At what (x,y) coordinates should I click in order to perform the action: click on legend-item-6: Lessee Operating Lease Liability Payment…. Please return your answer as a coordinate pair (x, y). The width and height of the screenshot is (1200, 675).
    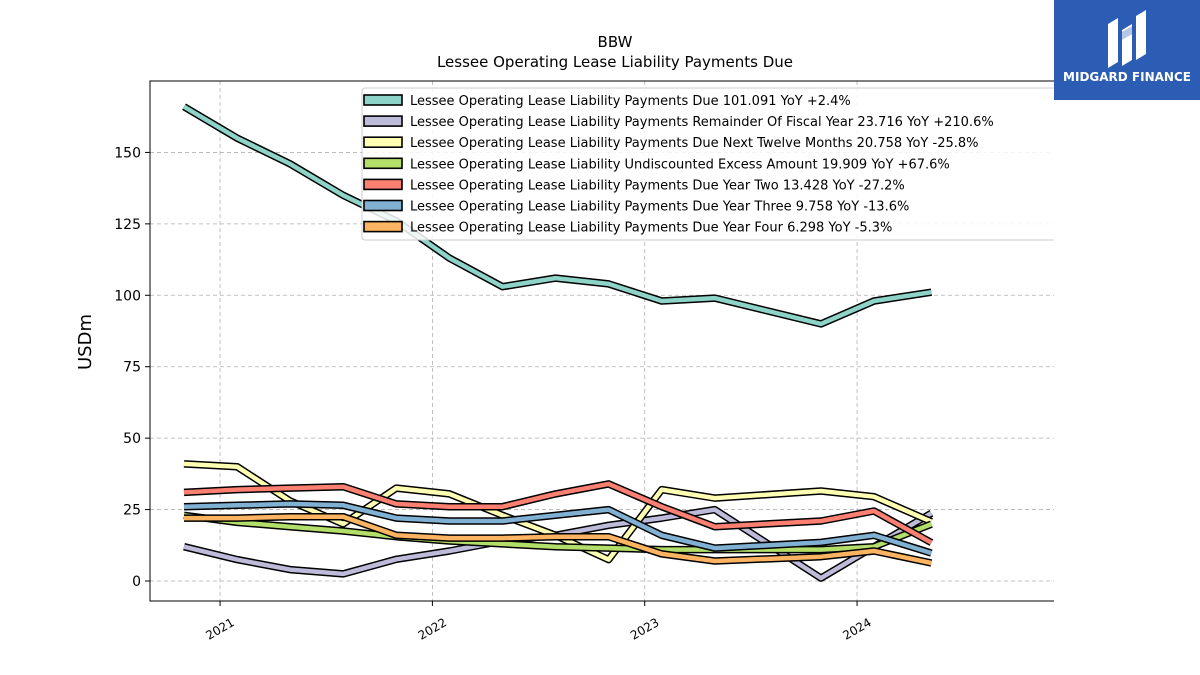
    Looking at the image, I should click on (636, 207).